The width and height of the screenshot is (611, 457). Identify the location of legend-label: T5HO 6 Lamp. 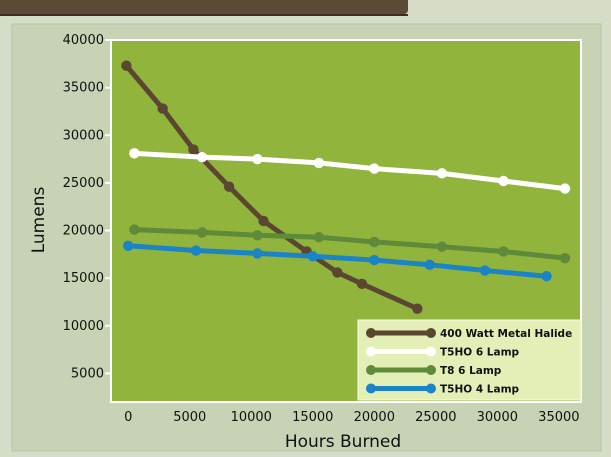
(480, 353).